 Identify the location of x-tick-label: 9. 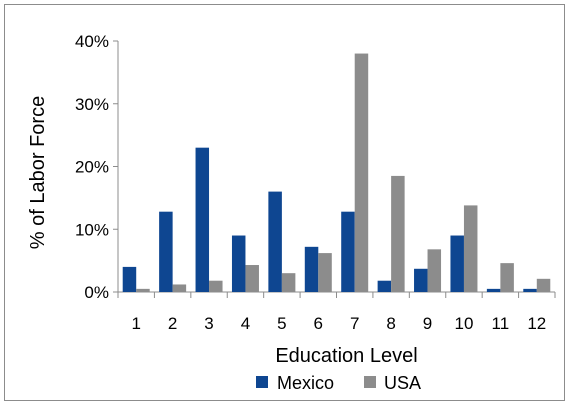
(427, 323).